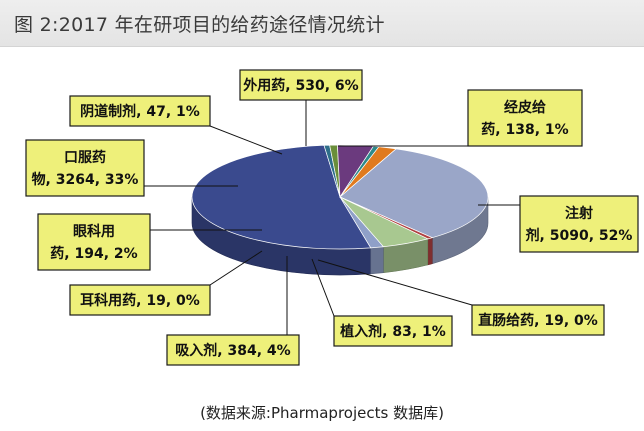  I want to click on data-label-1-0: 直肠给药, 19, 0%, so click(538, 320).